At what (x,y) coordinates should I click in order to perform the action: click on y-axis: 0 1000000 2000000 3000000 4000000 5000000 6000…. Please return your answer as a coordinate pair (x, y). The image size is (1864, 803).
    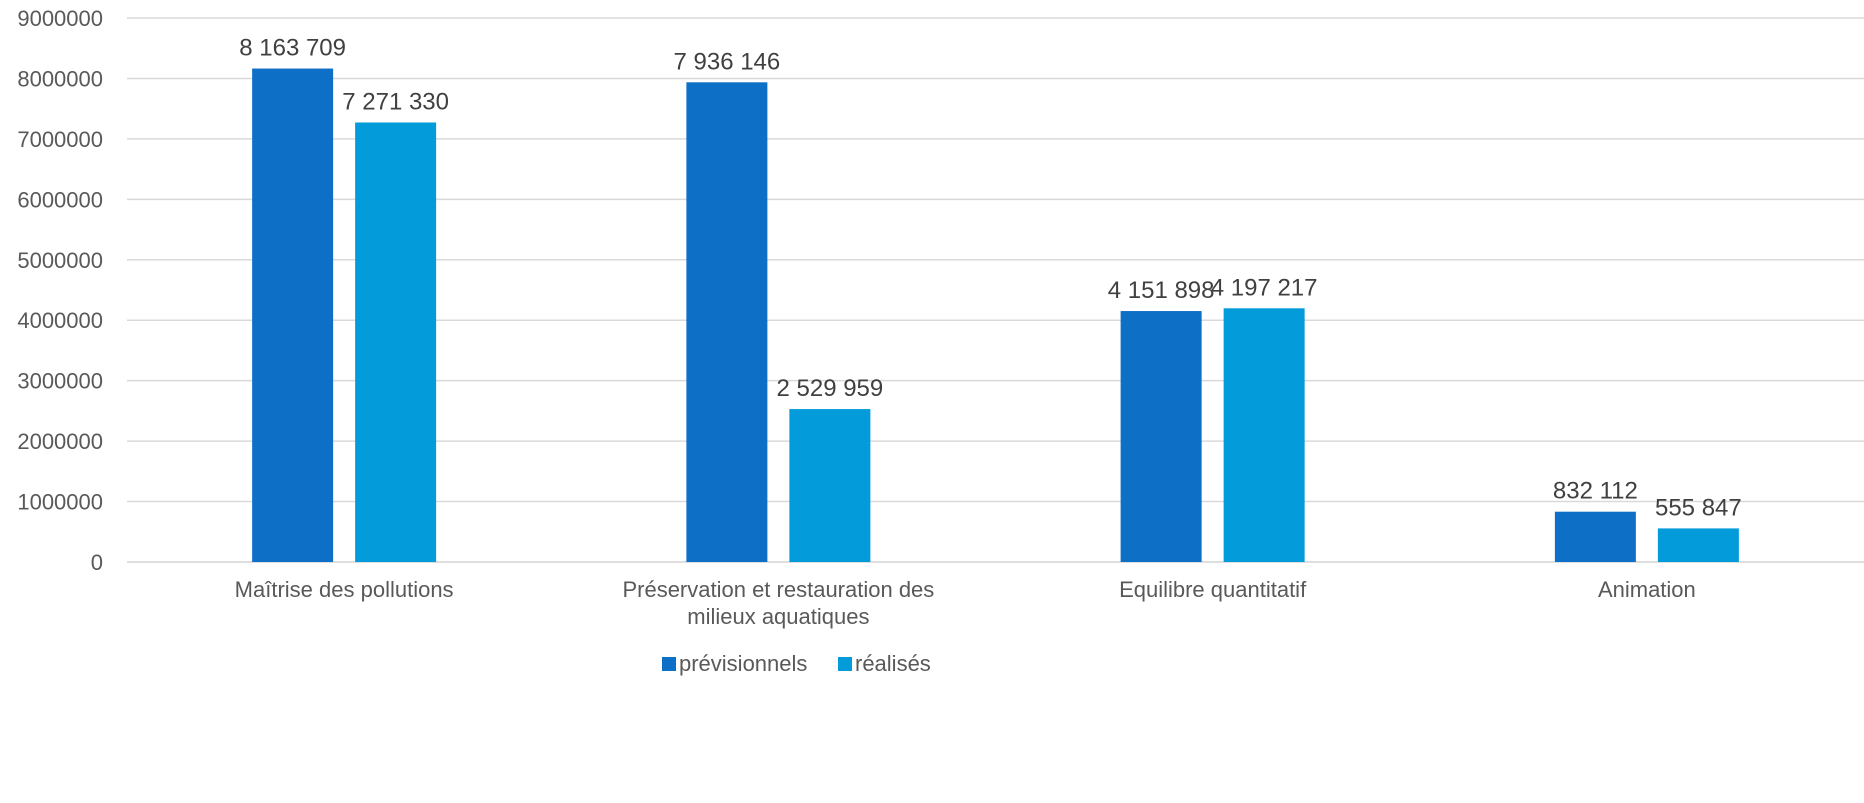
    Looking at the image, I should click on (60, 290).